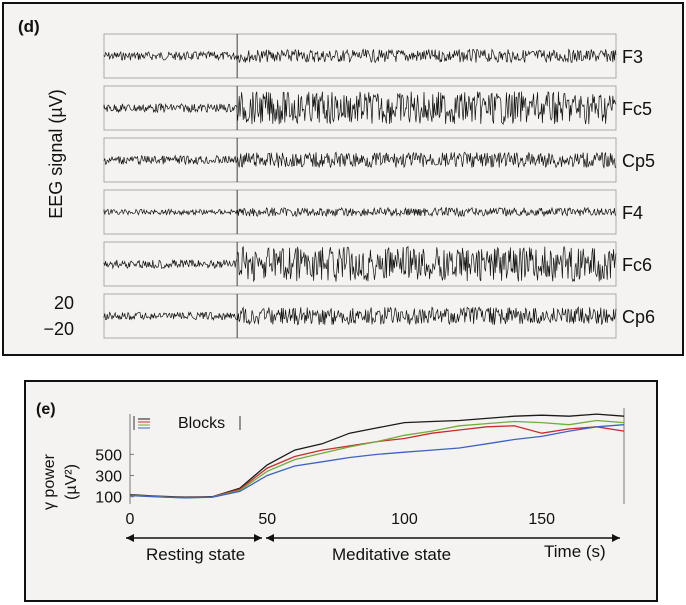 Image resolution: width=686 pixels, height=605 pixels. I want to click on eeg-trace-cp6, so click(360, 316).